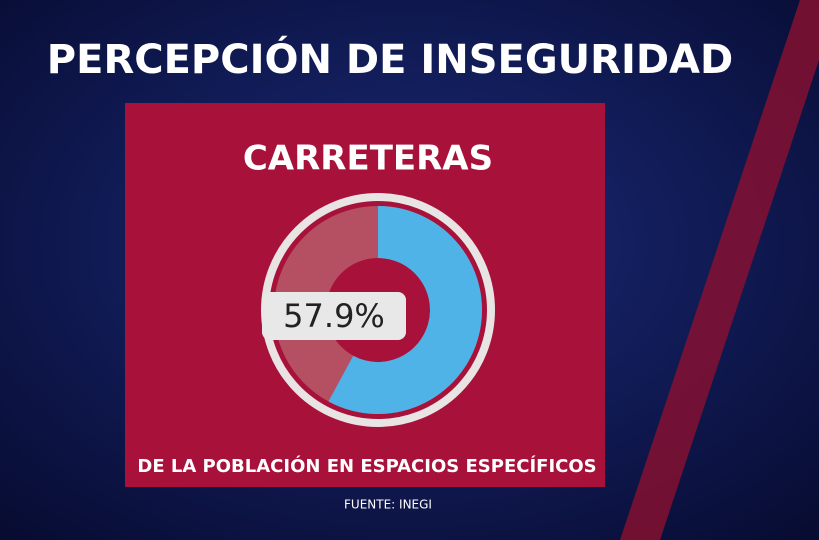 This screenshot has width=819, height=540. I want to click on value-label-box, so click(334, 316).